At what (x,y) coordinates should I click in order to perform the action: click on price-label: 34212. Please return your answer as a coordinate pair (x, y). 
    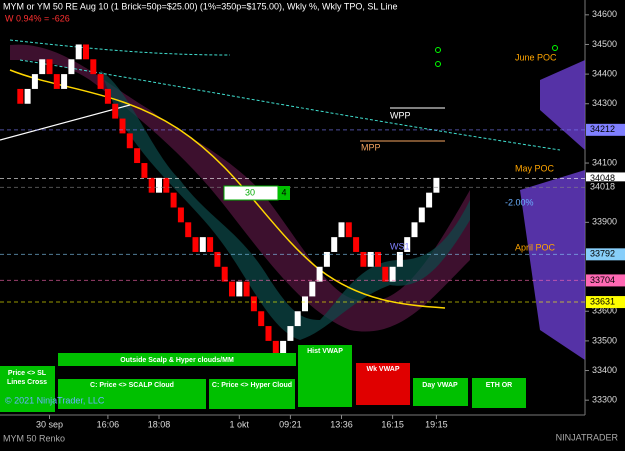
    Looking at the image, I should click on (602, 129).